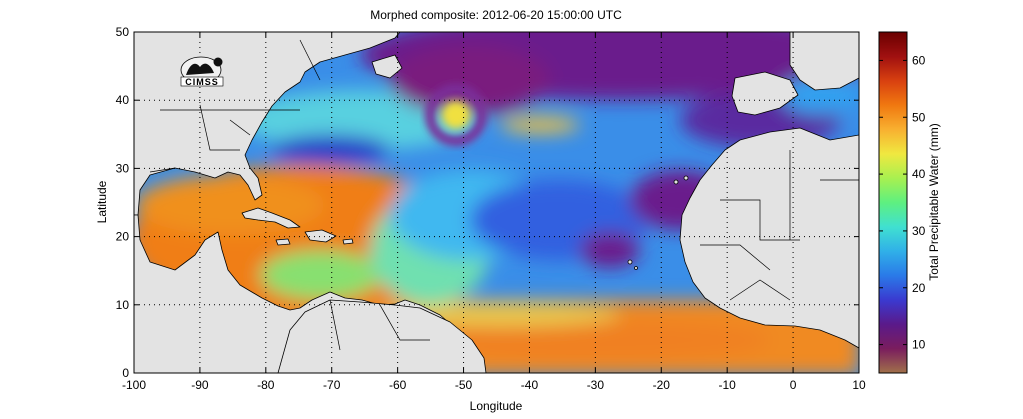 This screenshot has height=419, width=1023. Describe the element at coordinates (765, 93) in the screenshot. I see `land-iberia` at that location.